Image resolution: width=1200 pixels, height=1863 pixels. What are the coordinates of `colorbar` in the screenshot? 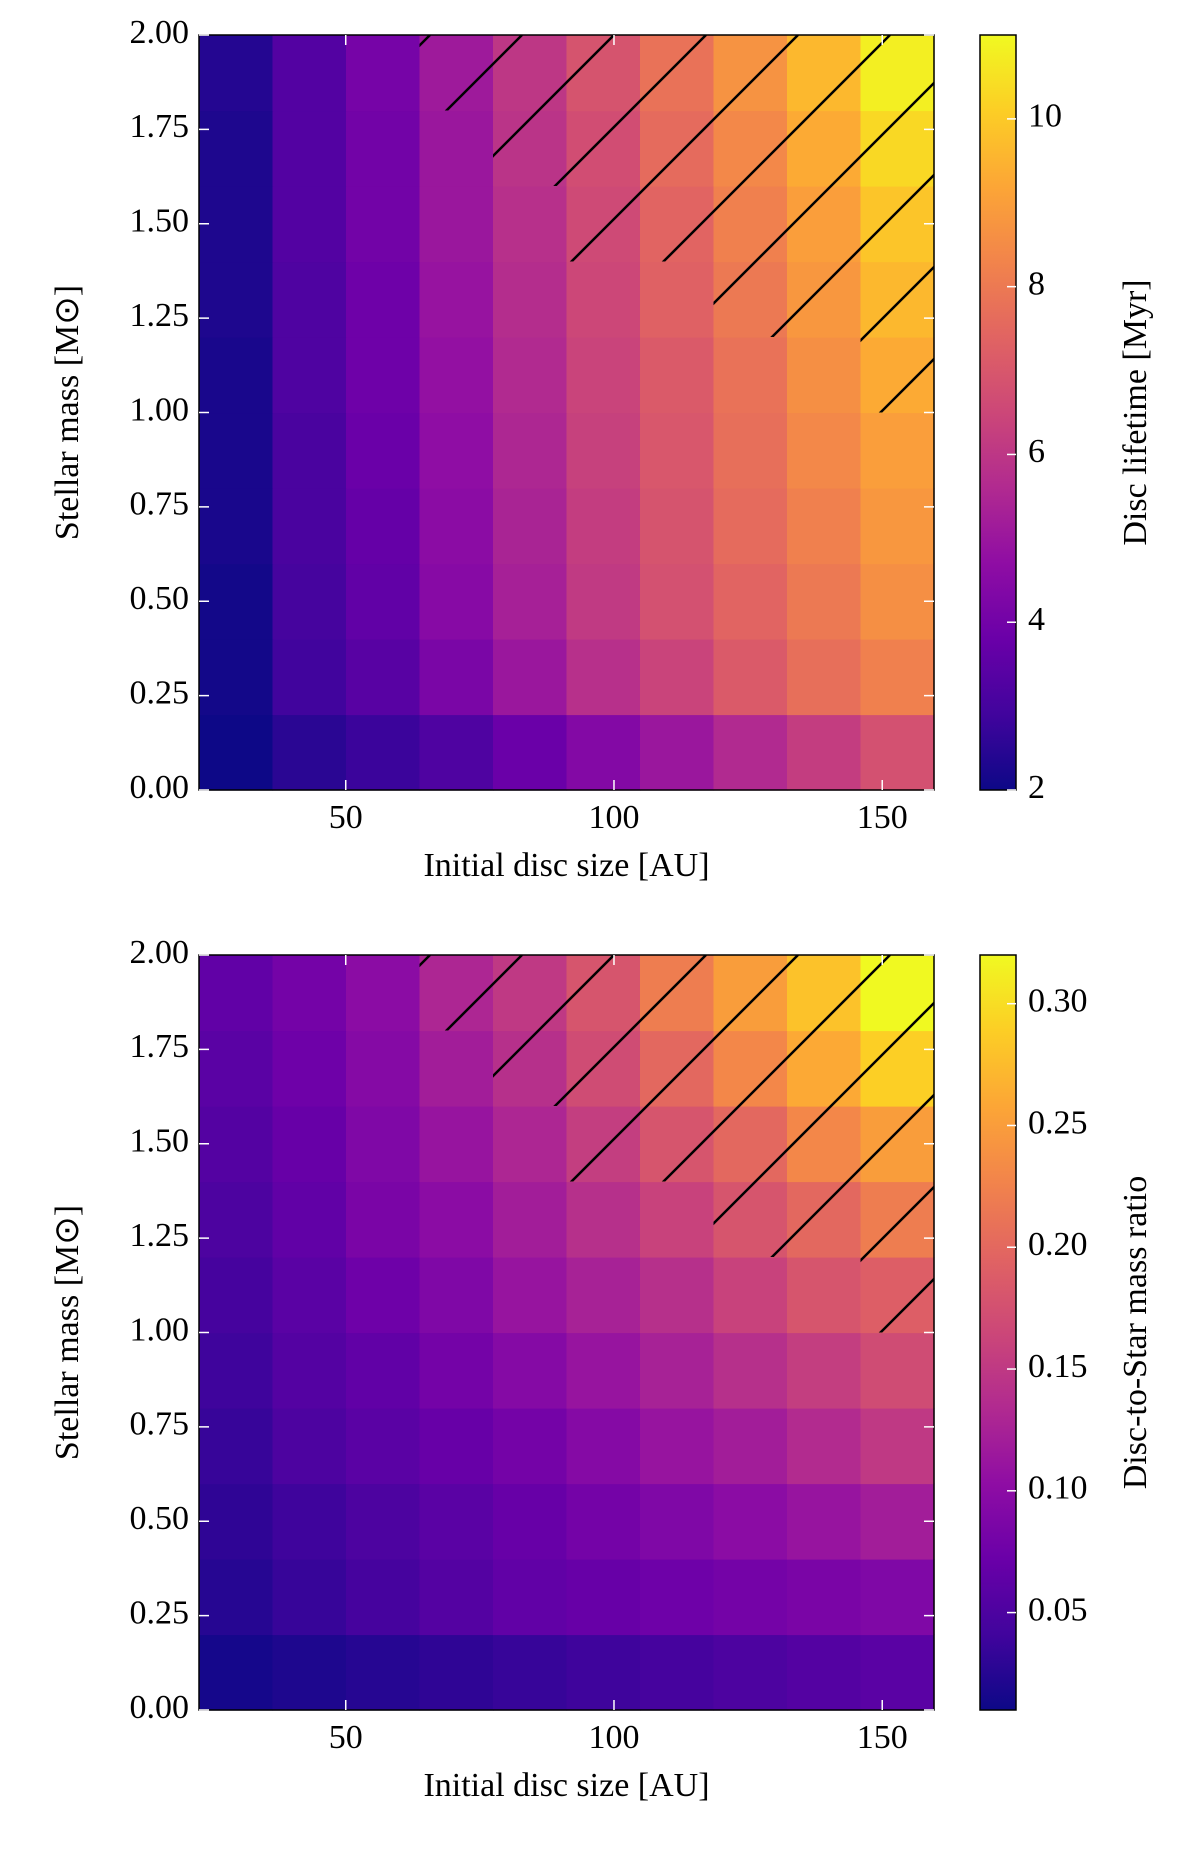 It's located at (998, 1332).